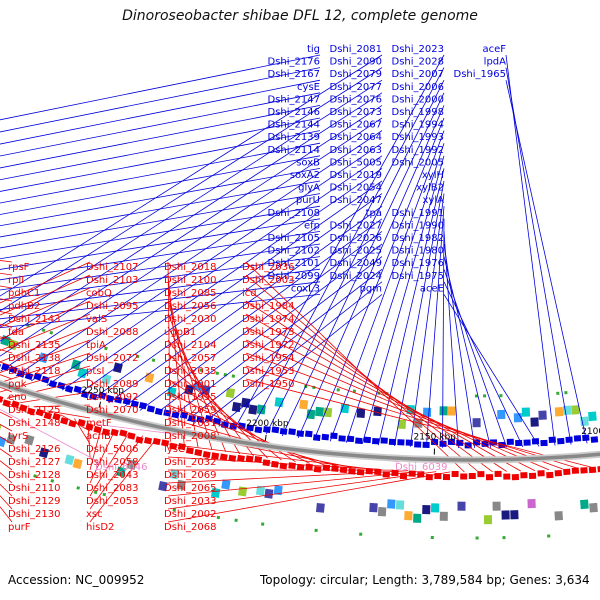 This screenshot has width=600, height=600. What do you see at coordinates (99, 423) in the screenshot?
I see `reverse-gene-label-metf: metF` at bounding box center [99, 423].